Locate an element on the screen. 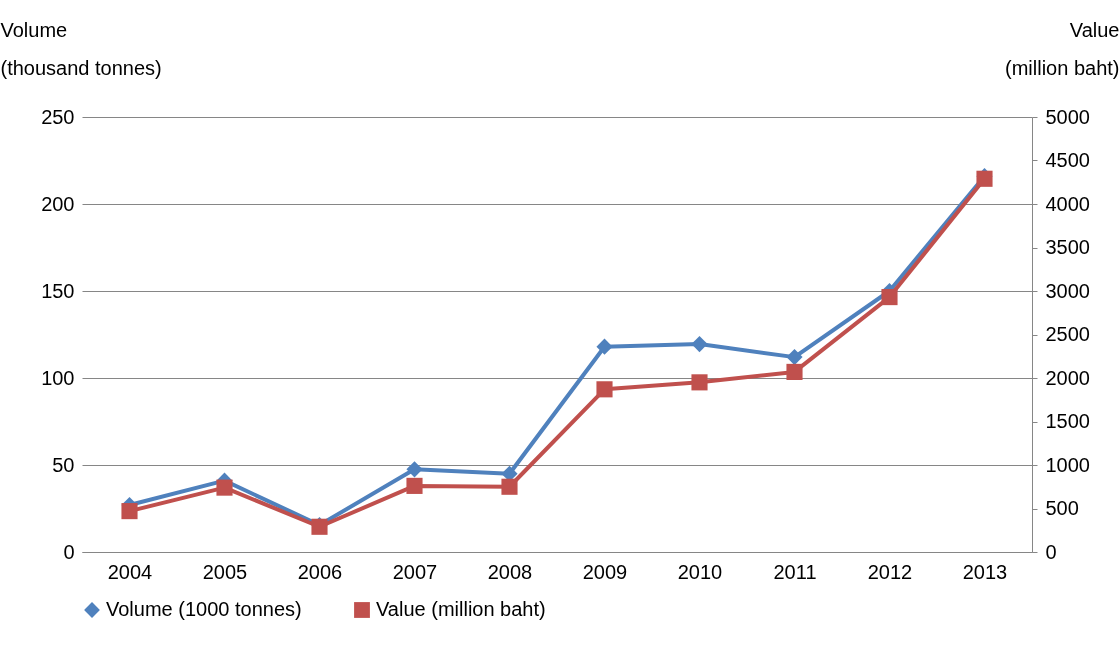  x-tick-label: 2004 is located at coordinates (130, 571).